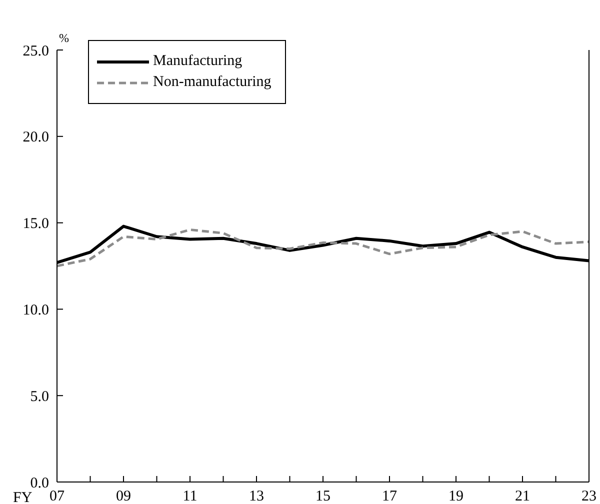 The image size is (600, 504). I want to click on x-tick-label: 21, so click(522, 496).